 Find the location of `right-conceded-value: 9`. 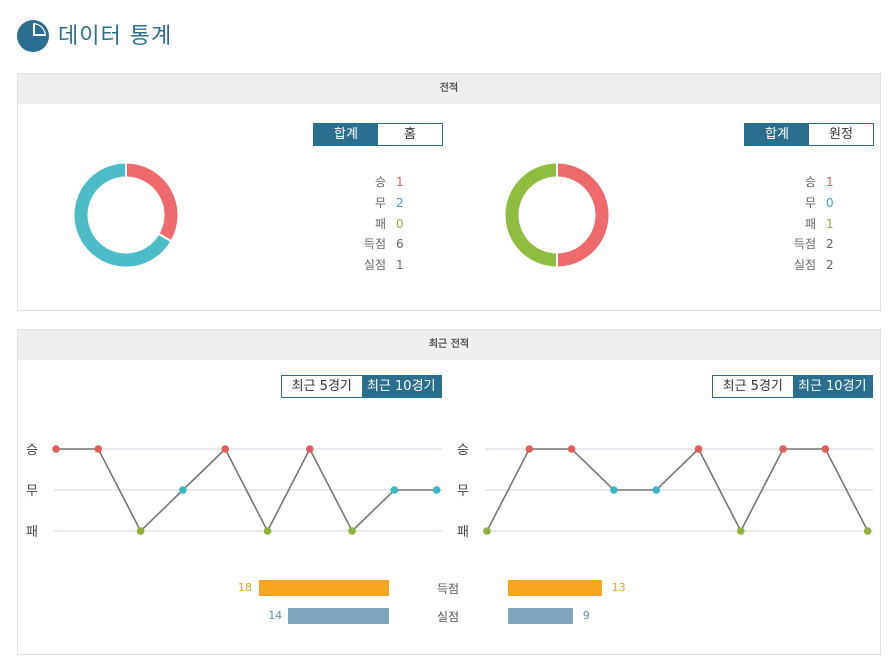

right-conceded-value: 9 is located at coordinates (586, 615).